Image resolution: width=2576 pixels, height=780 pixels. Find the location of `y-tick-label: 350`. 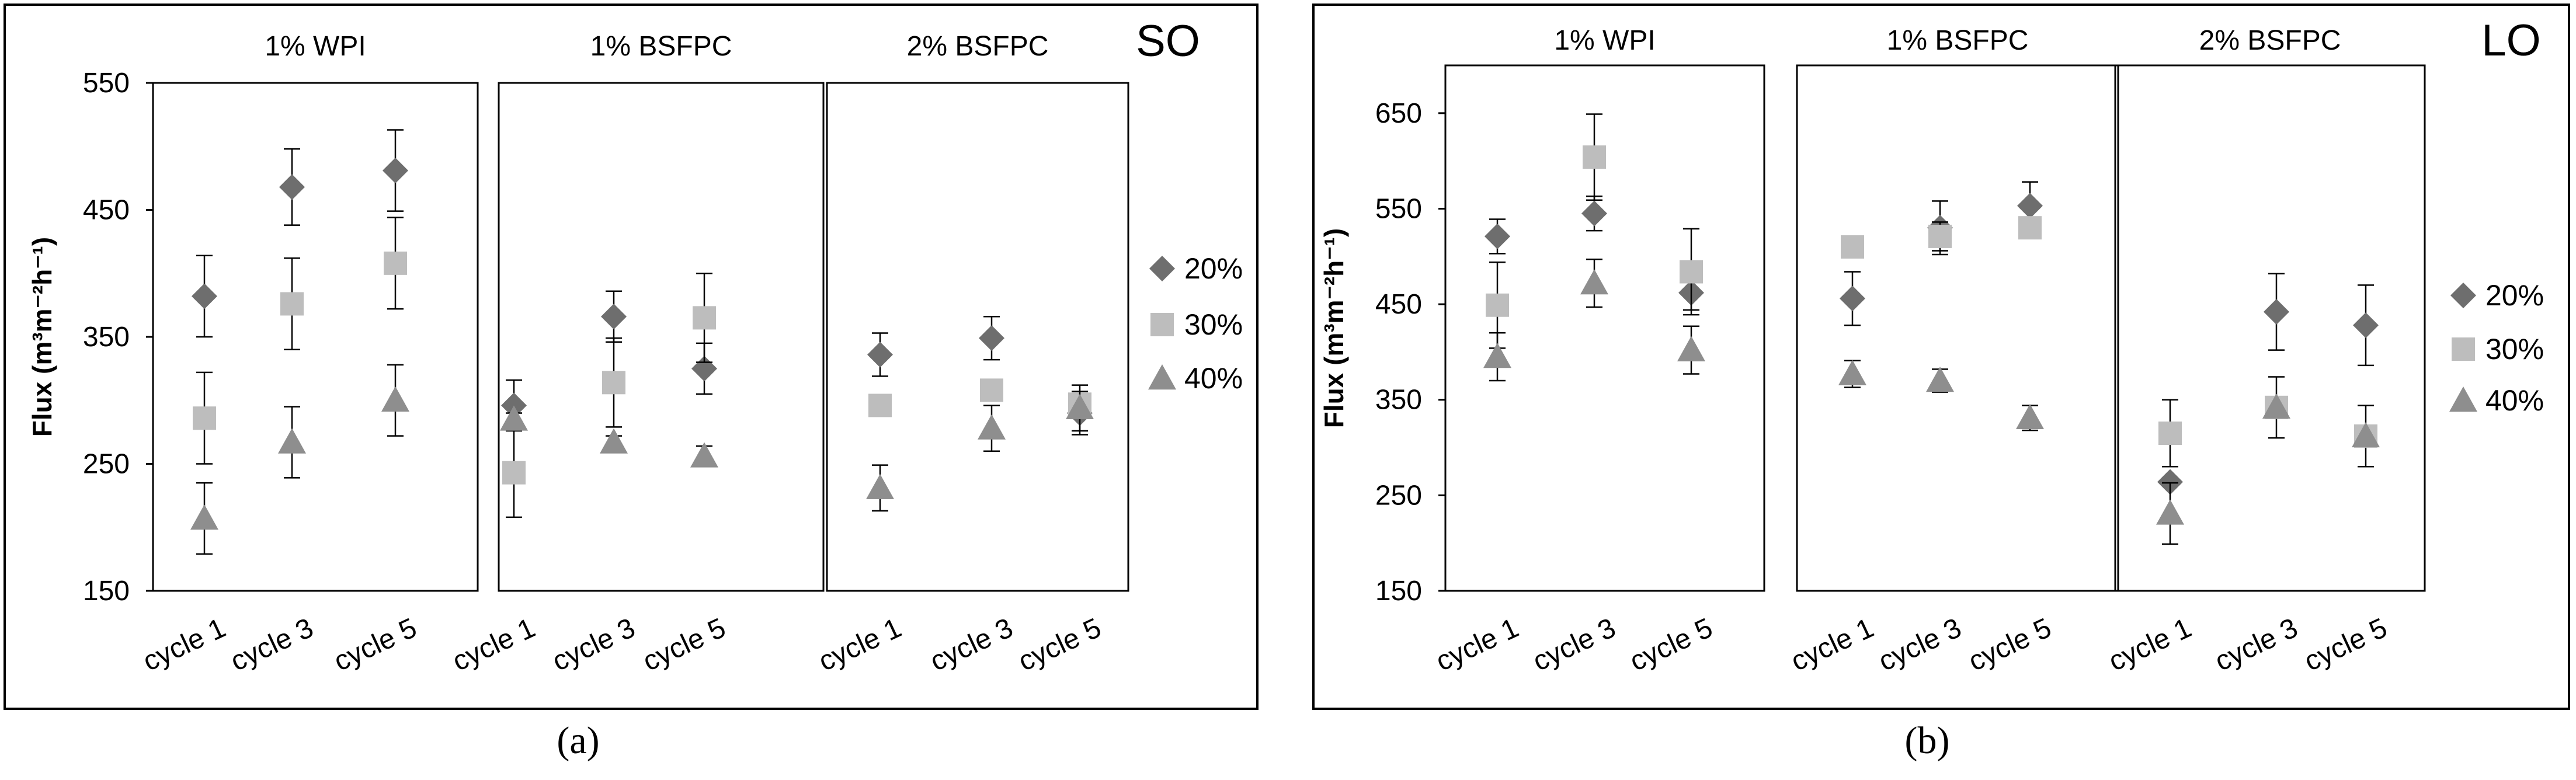

y-tick-label: 350 is located at coordinates (107, 337).